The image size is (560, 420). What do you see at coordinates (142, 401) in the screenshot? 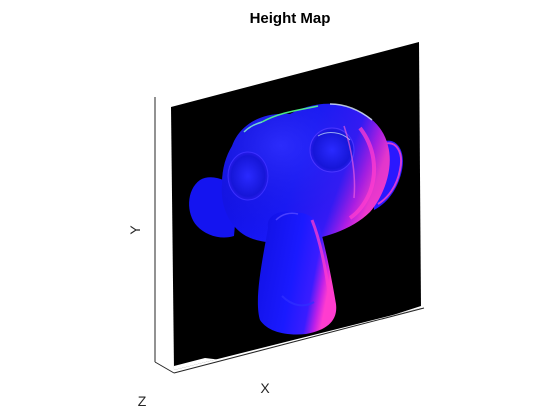
I see `z-axis-label: Z` at bounding box center [142, 401].